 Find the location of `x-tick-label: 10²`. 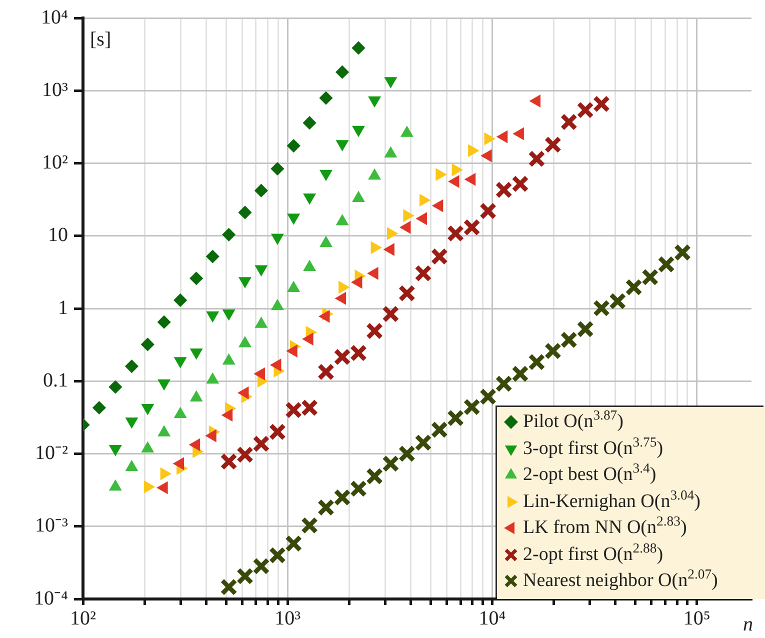

x-tick-label: 10² is located at coordinates (83, 618).